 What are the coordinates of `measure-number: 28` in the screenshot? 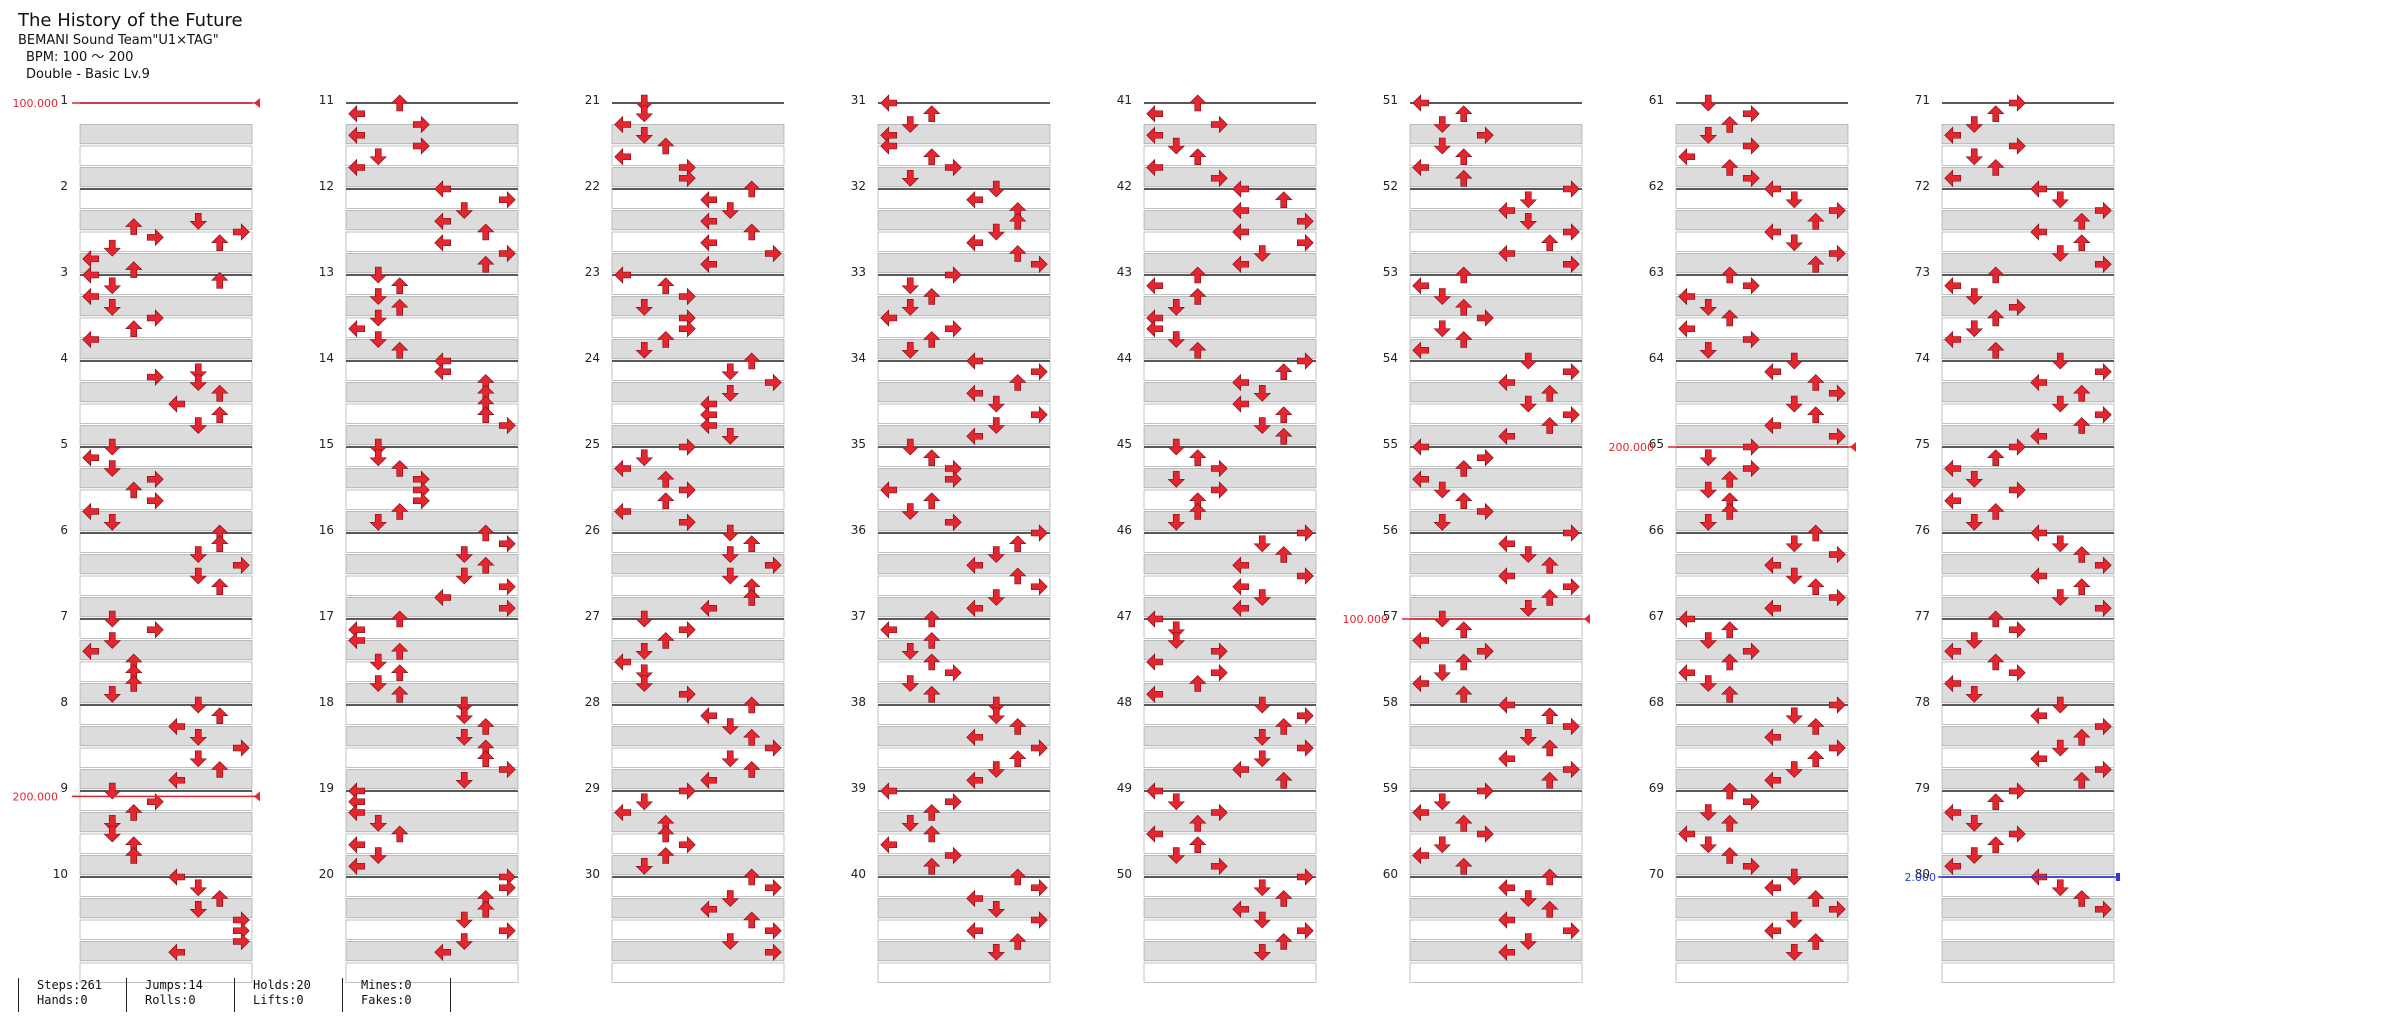 It's located at (592, 702).